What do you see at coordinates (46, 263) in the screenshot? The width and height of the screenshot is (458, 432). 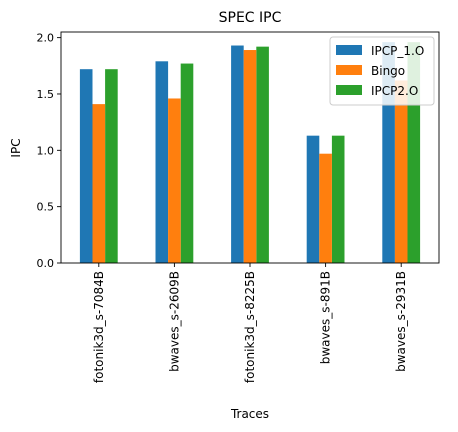 I see `y-tick-label-0: 0.0` at bounding box center [46, 263].